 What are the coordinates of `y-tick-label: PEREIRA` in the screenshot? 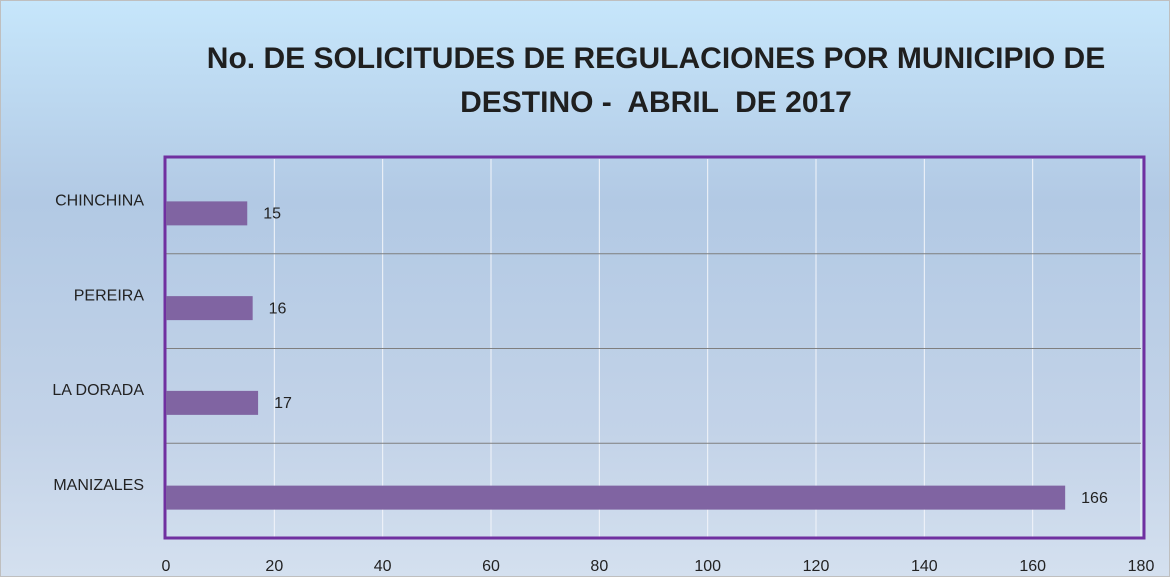 It's located at (109, 295).